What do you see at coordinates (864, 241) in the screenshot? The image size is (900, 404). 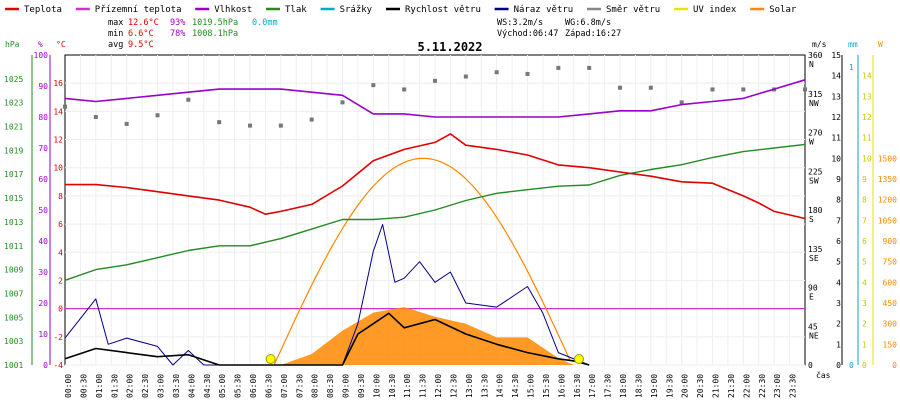 I see `uv-tick-6: 6` at bounding box center [864, 241].